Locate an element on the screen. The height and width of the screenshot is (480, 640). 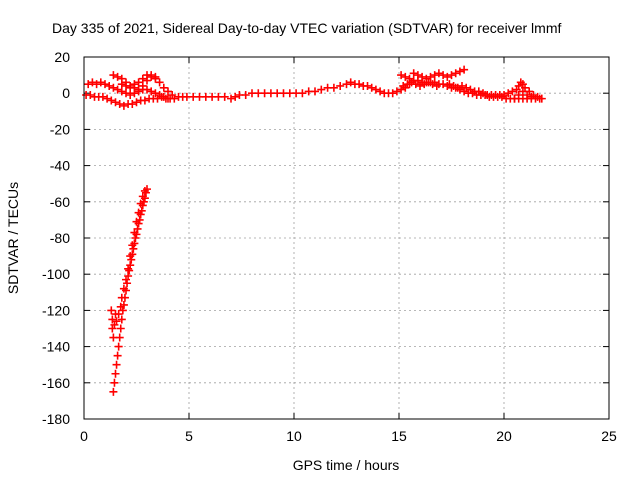
y-tick-label: 0 is located at coordinates (66, 93).